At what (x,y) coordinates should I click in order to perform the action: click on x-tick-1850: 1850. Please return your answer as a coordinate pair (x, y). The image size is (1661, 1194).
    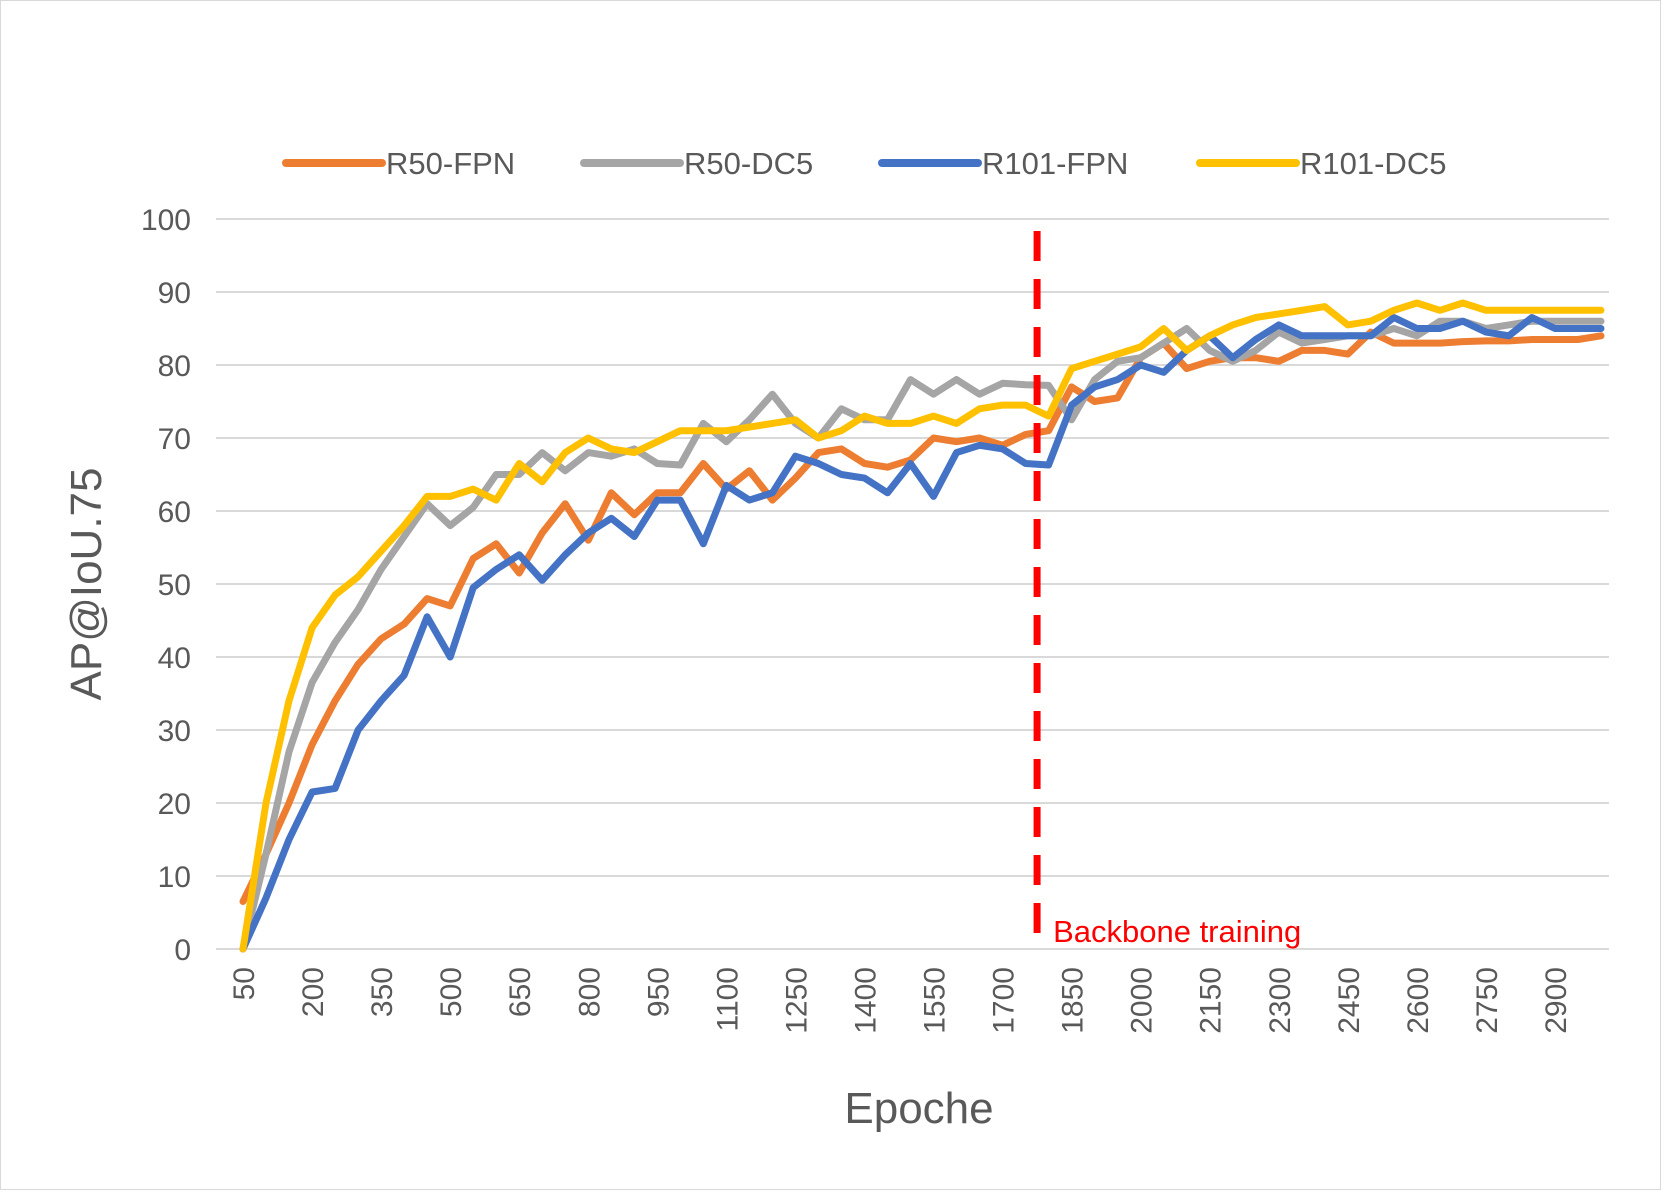
    Looking at the image, I should click on (1073, 1000).